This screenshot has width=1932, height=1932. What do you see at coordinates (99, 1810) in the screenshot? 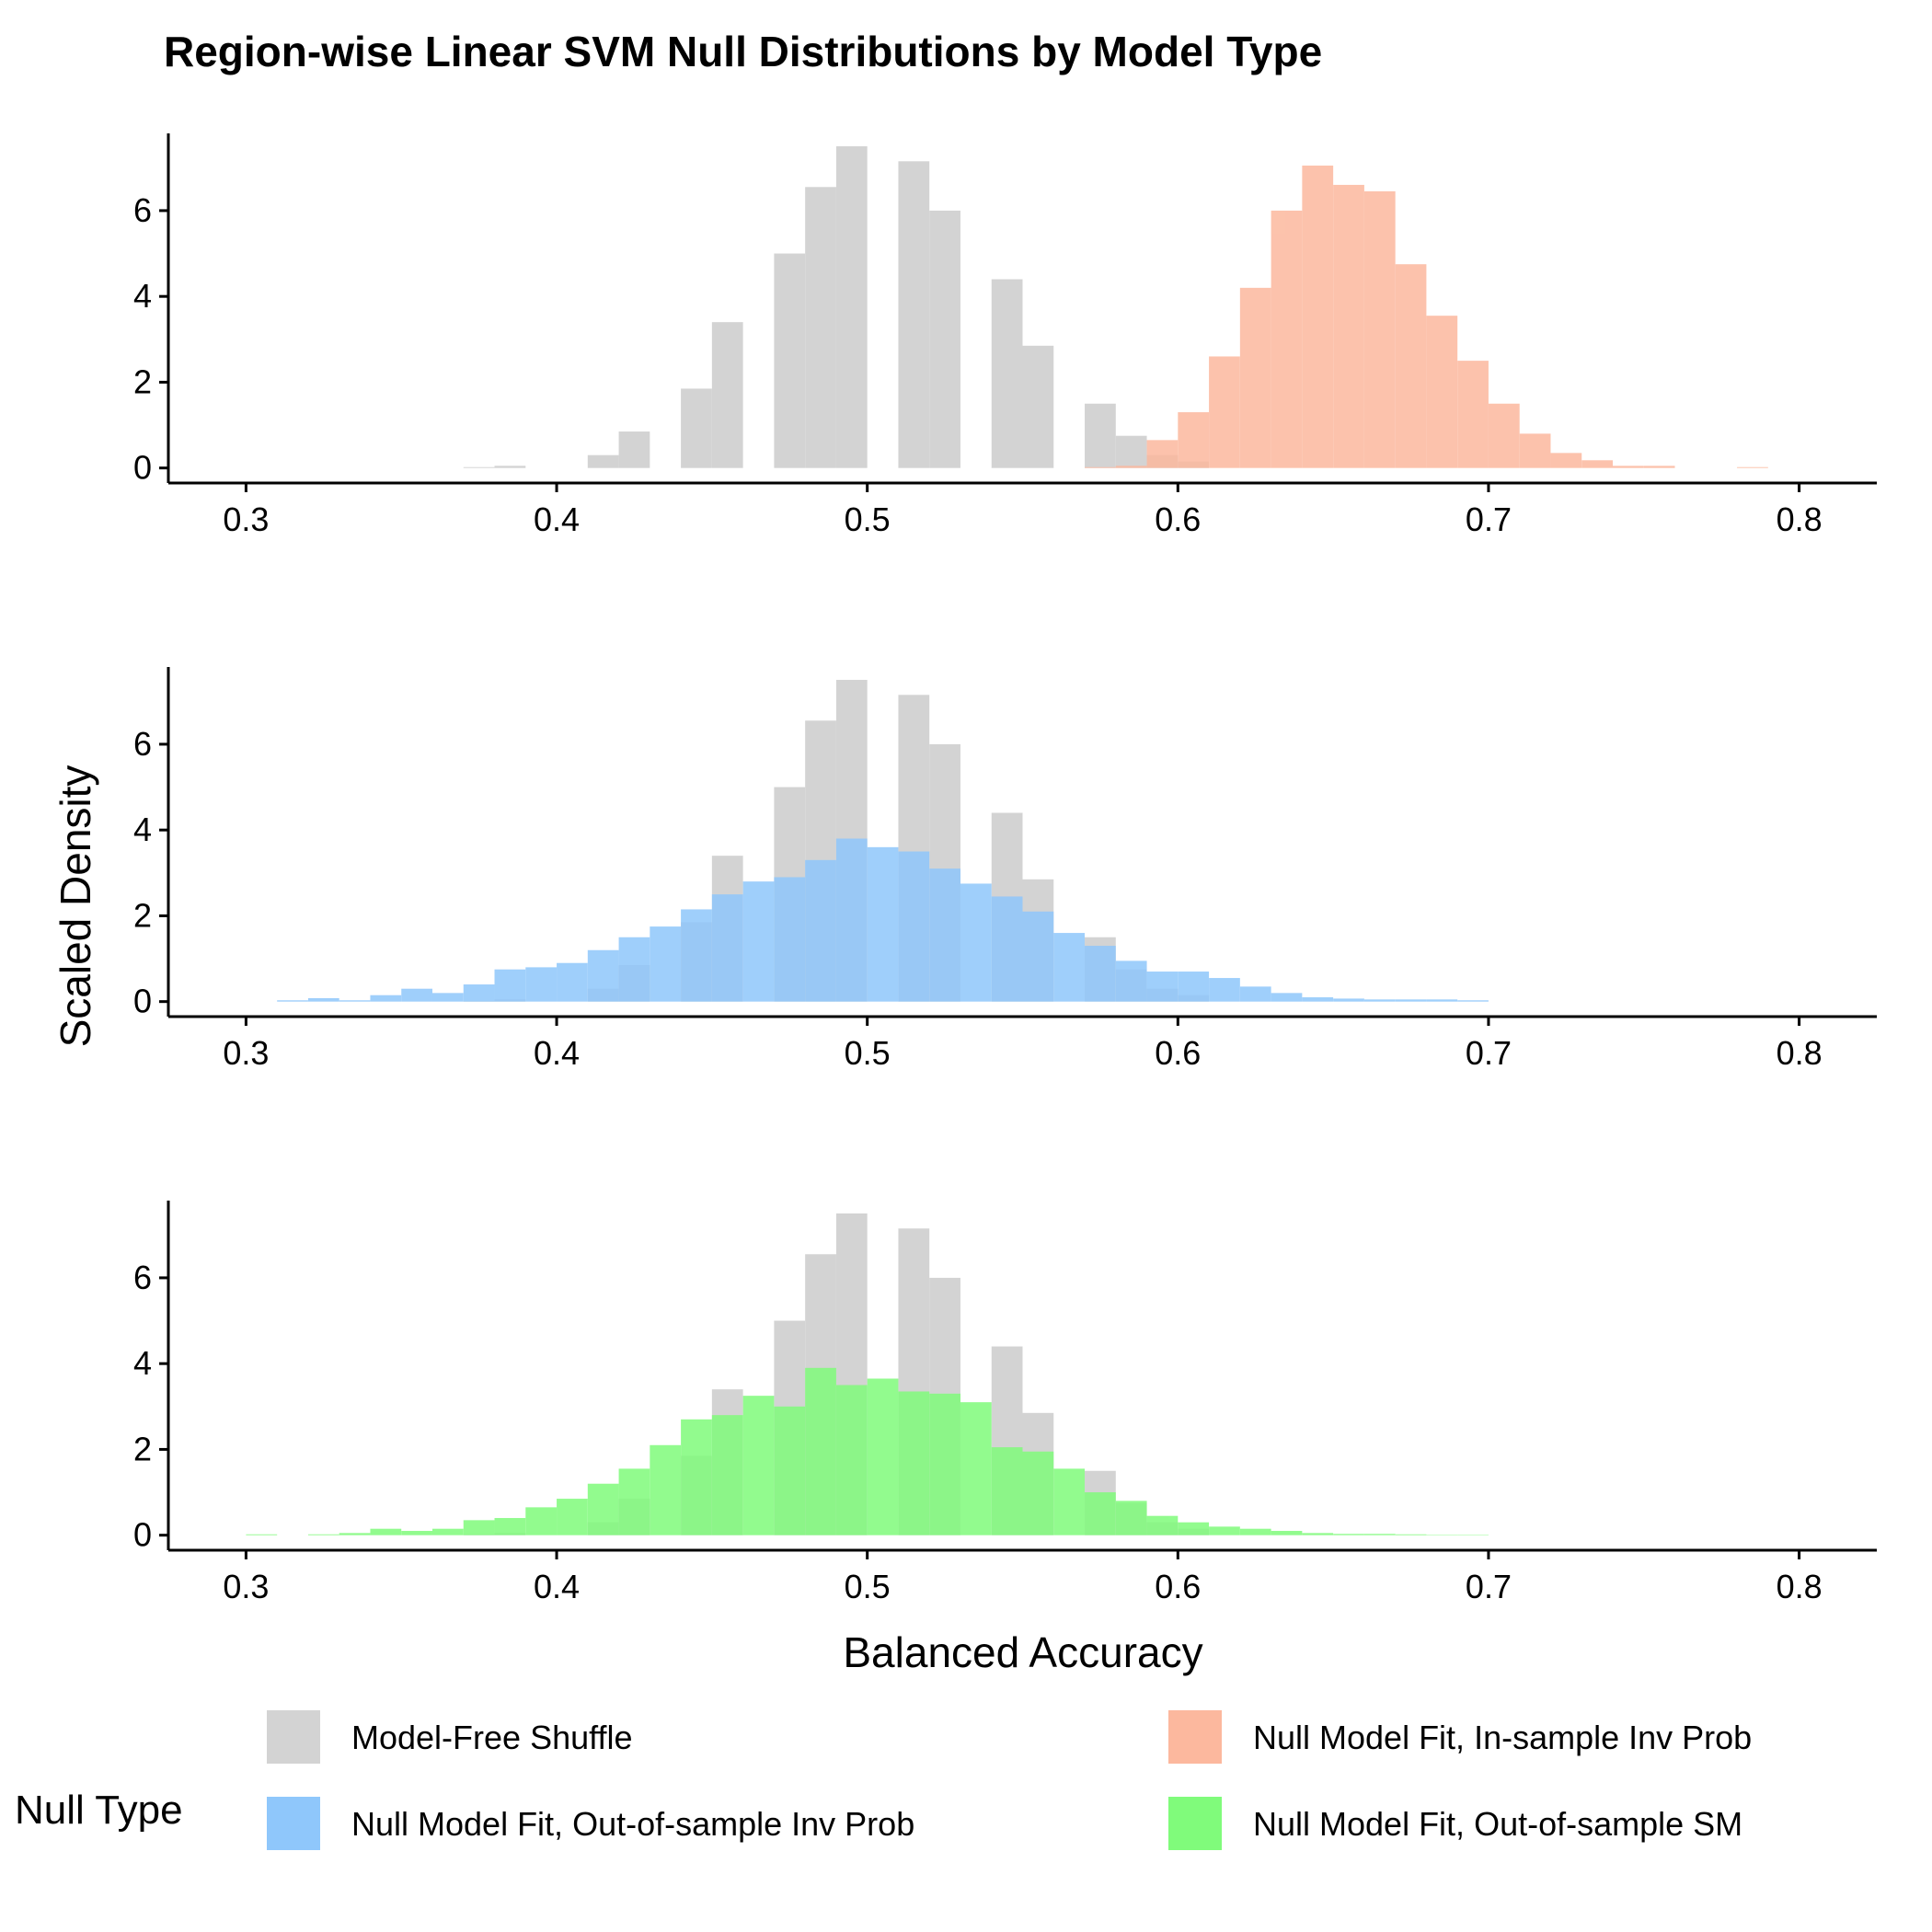
I see `legend-title: Null Type` at bounding box center [99, 1810].